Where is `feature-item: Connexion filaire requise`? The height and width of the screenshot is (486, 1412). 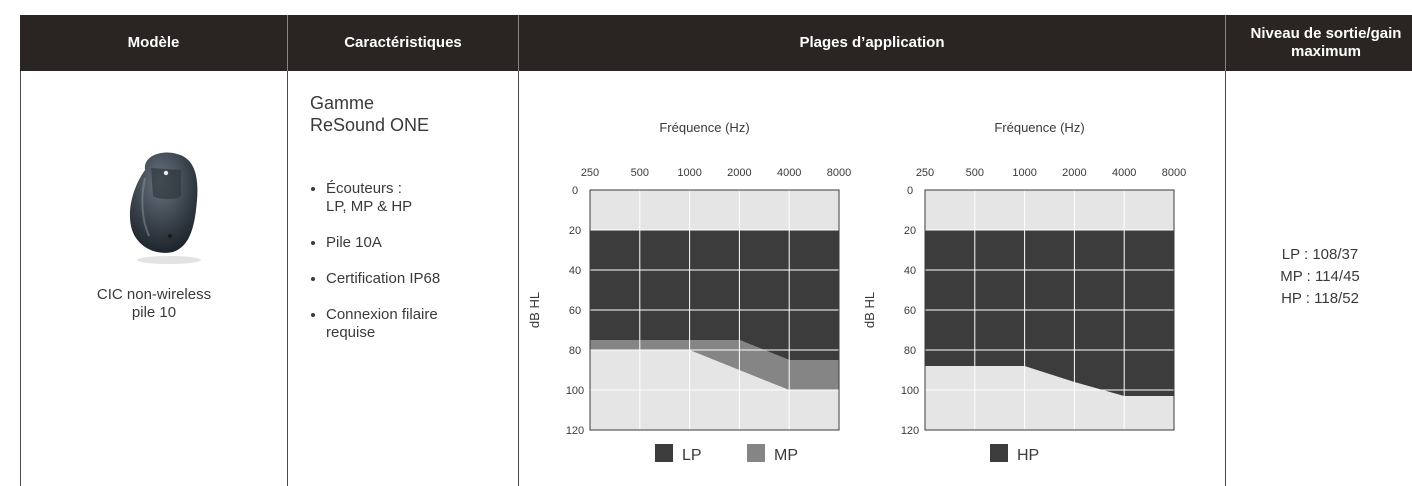 feature-item: Connexion filaire requise is located at coordinates (431, 324).